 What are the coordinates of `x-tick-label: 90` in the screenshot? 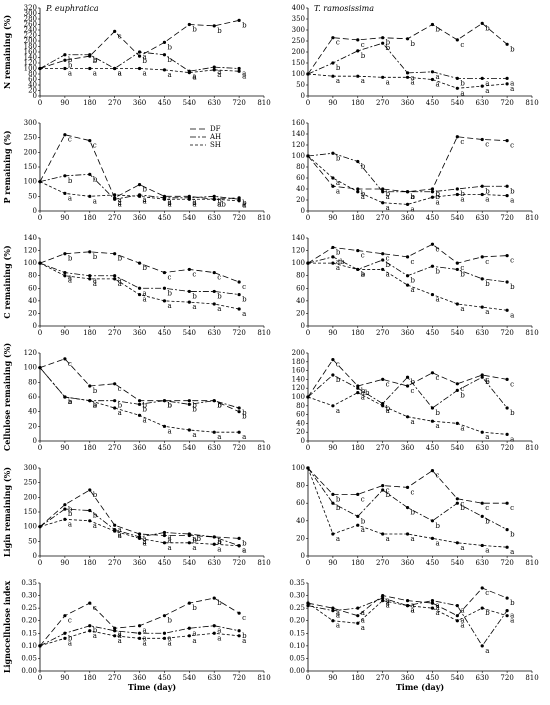 It's located at (64, 563).